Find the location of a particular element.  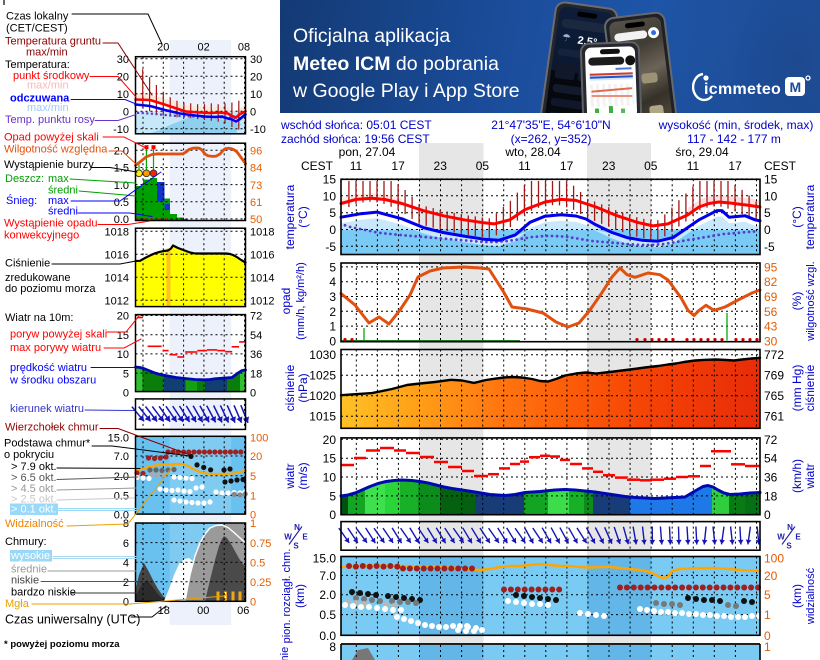

svg-text: (x=262, y=352) is located at coordinates (551, 139).